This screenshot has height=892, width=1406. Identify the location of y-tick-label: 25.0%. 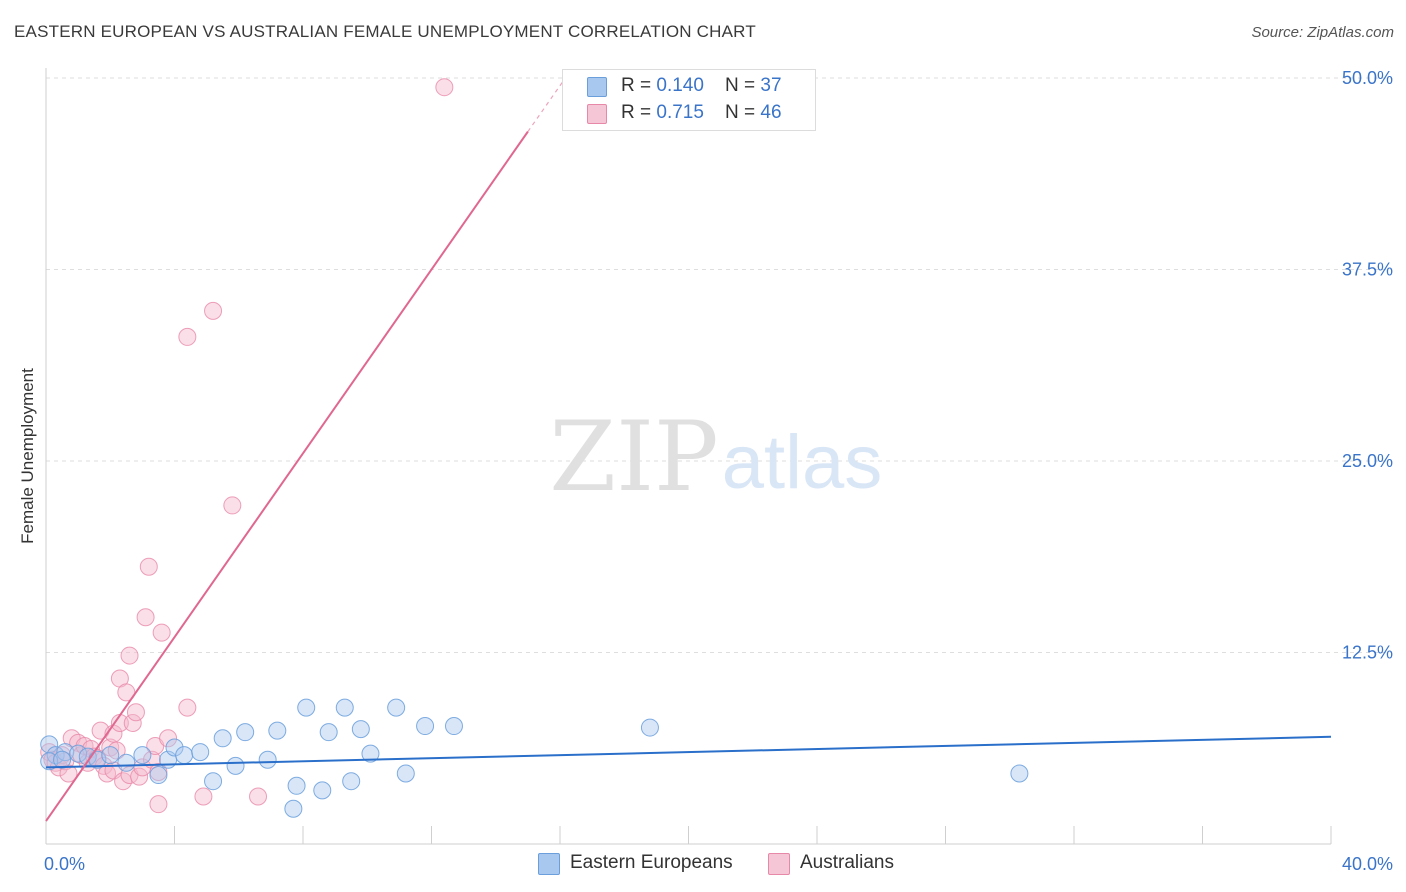
(1367, 461).